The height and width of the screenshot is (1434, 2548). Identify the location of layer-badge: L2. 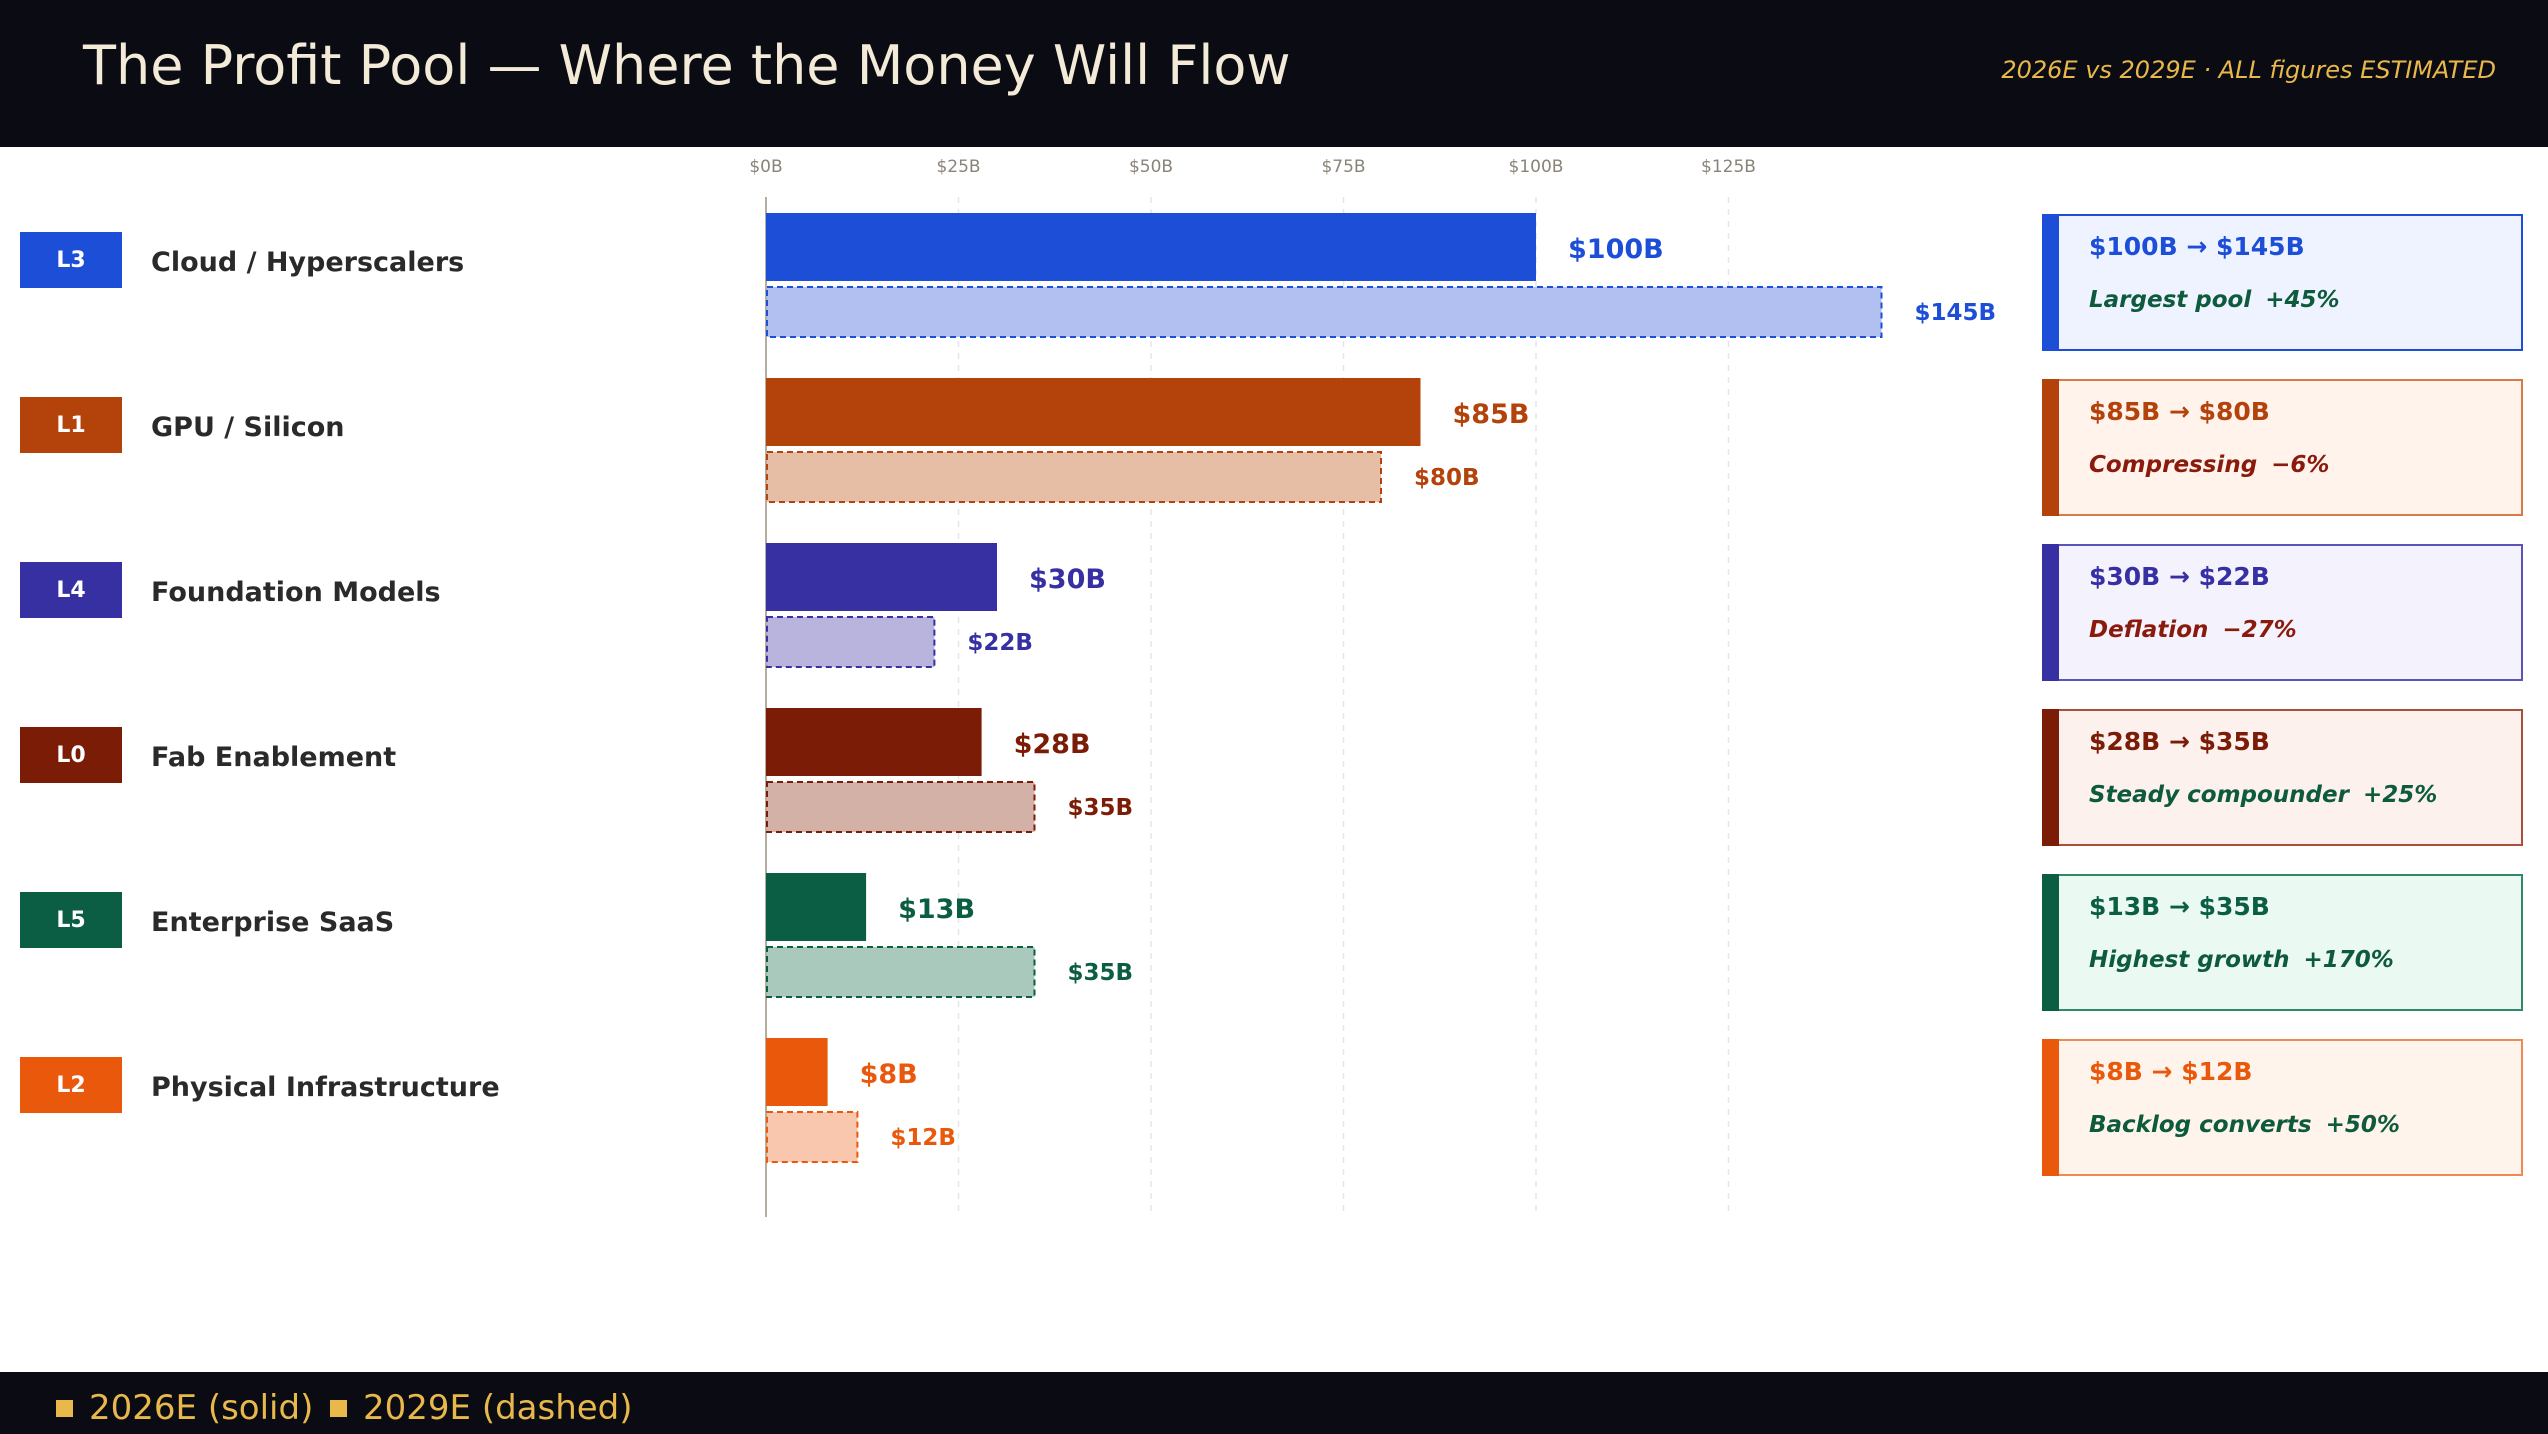
(71, 1085).